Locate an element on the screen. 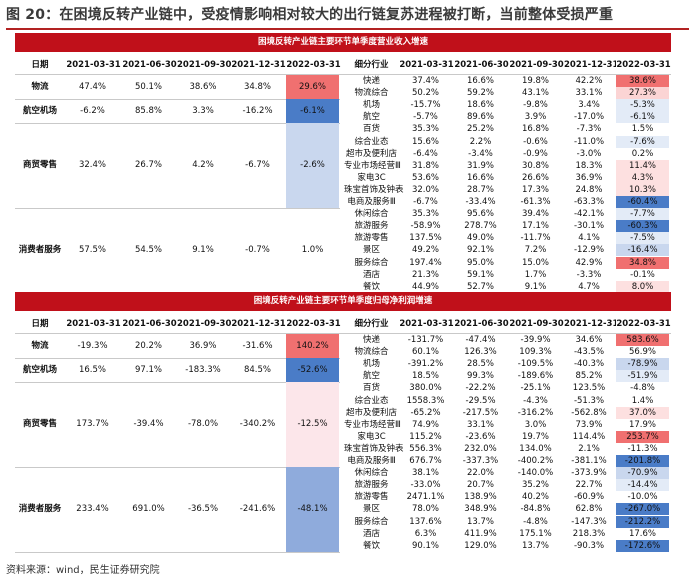 The height and width of the screenshot is (582, 691). table-cell: -42.1% is located at coordinates (589, 214).